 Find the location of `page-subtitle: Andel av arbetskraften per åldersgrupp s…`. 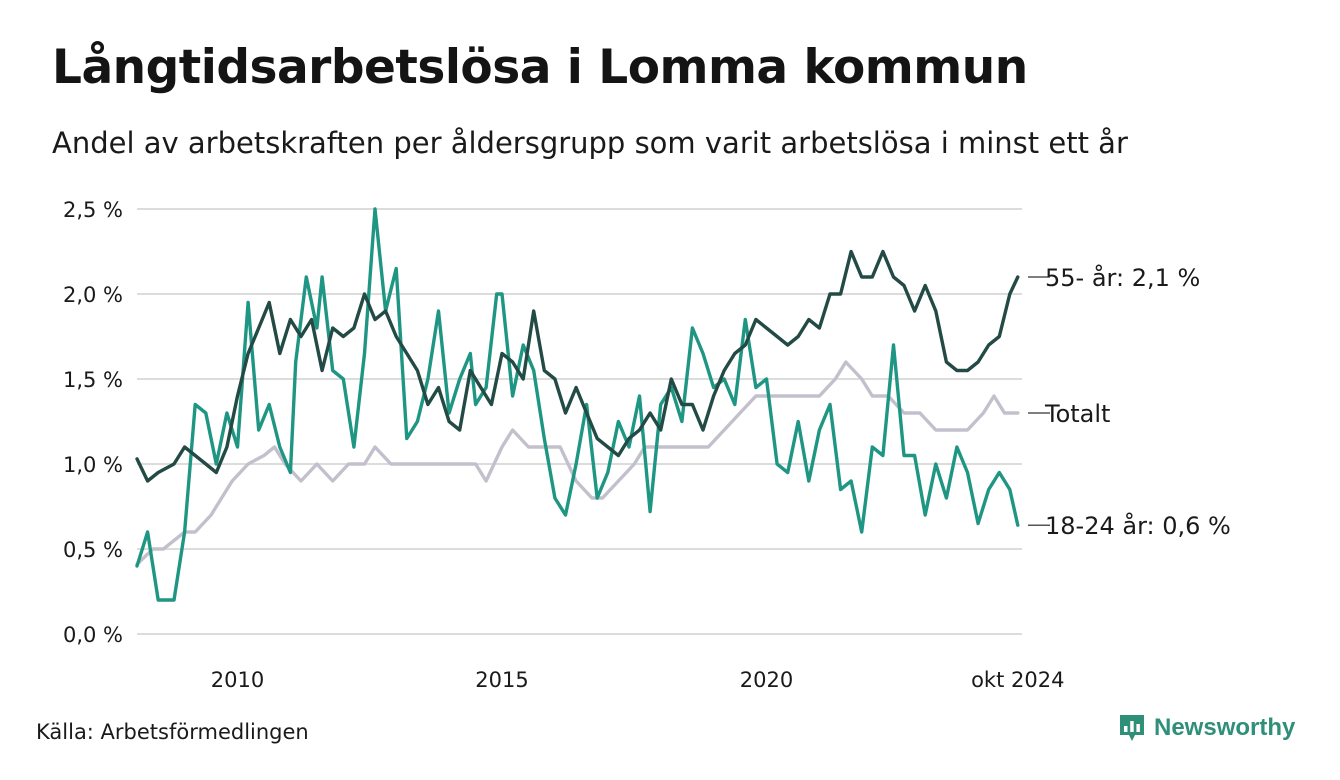

page-subtitle: Andel av arbetskraften per åldersgrupp s… is located at coordinates (590, 143).